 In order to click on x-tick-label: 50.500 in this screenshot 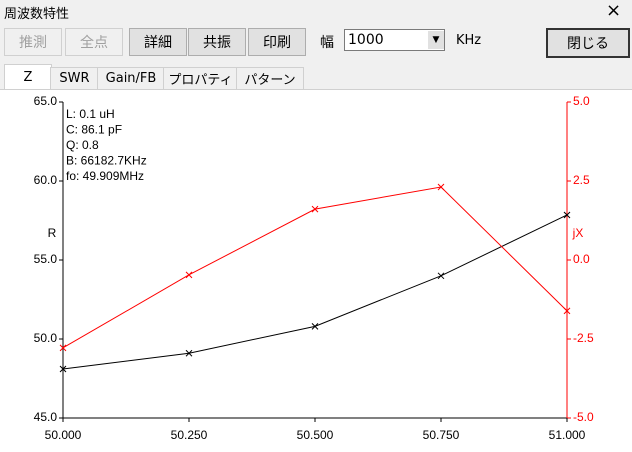, I will do `click(315, 435)`.